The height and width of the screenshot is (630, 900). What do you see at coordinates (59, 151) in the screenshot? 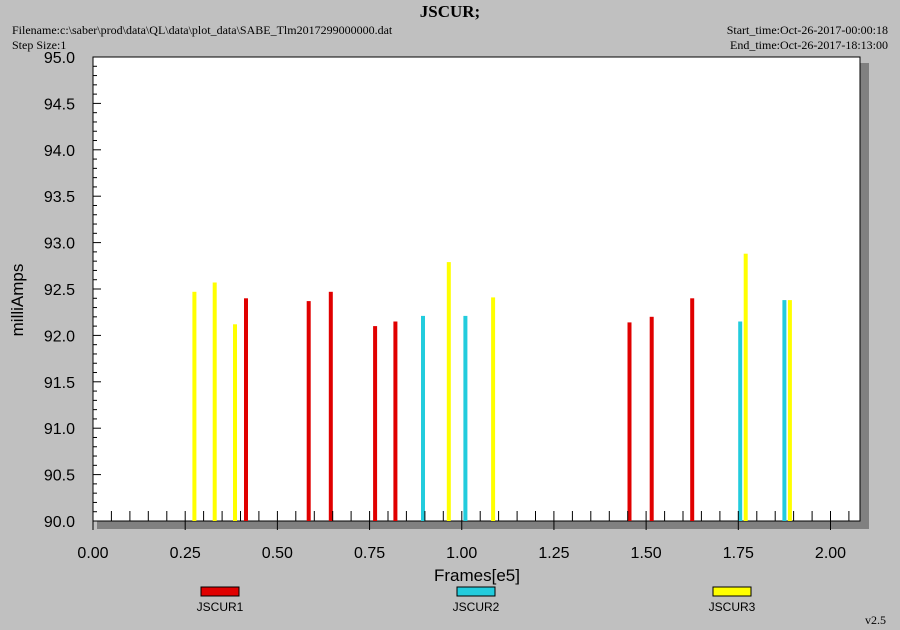
I see `y-tick-label: 94.0` at bounding box center [59, 151].